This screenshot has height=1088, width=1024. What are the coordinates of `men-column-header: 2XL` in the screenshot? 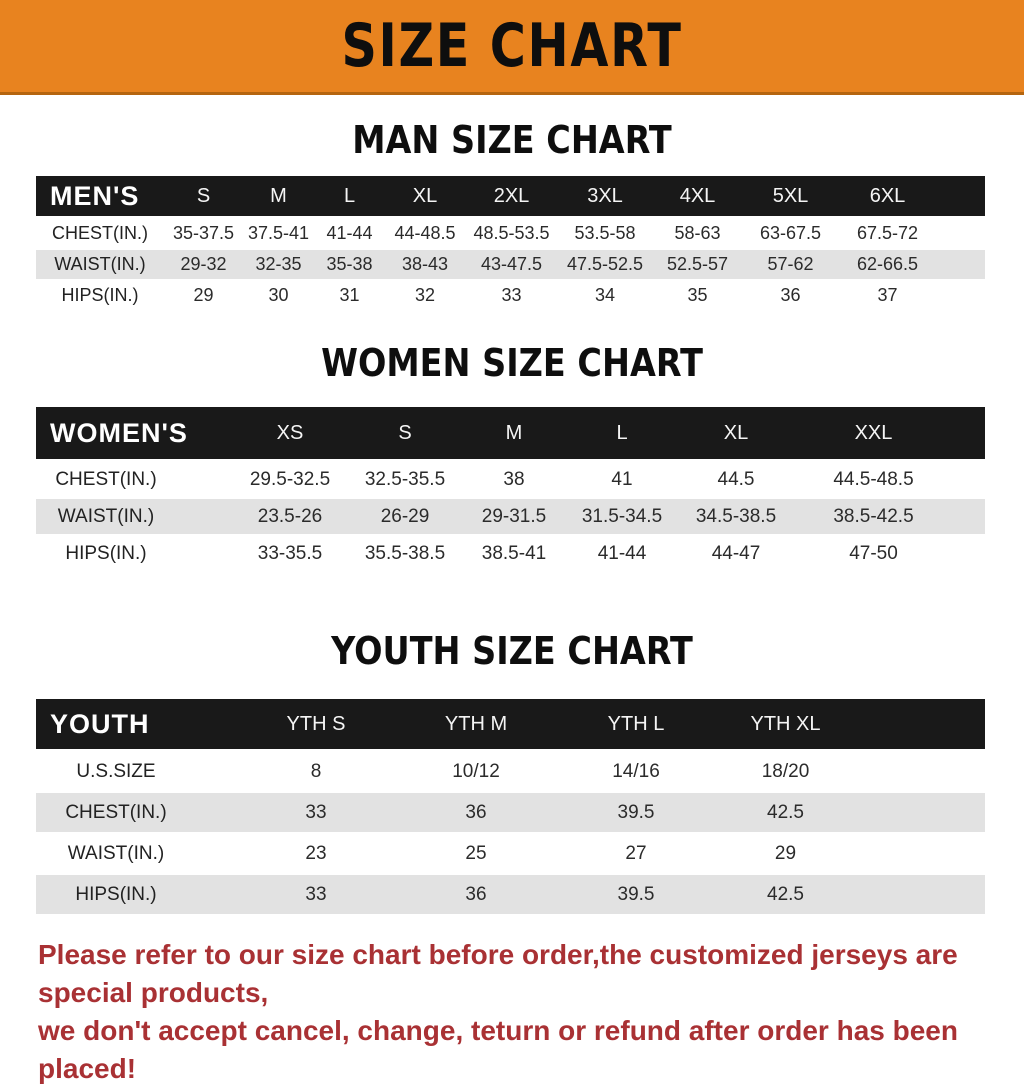 It's located at (511, 197).